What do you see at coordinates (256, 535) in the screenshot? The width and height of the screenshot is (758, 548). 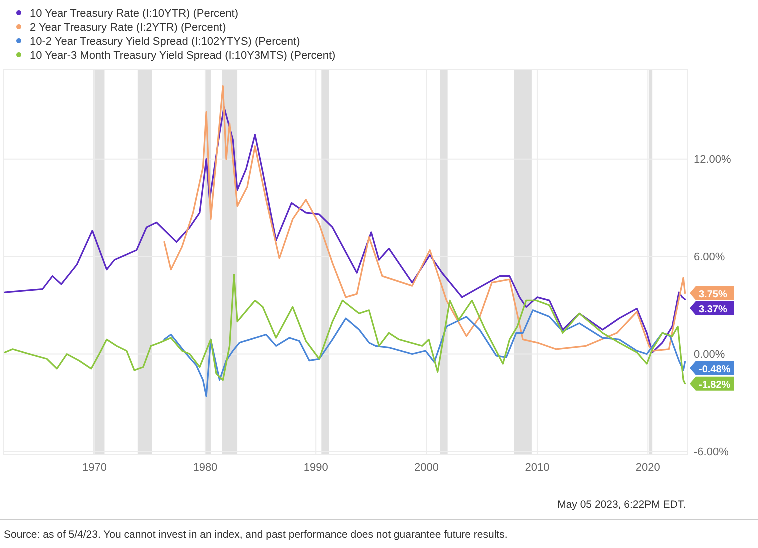 I see `source-note: Source: as of 5/4/23. You cannot invest in an index, and past performance does not guarantee future results.` at bounding box center [256, 535].